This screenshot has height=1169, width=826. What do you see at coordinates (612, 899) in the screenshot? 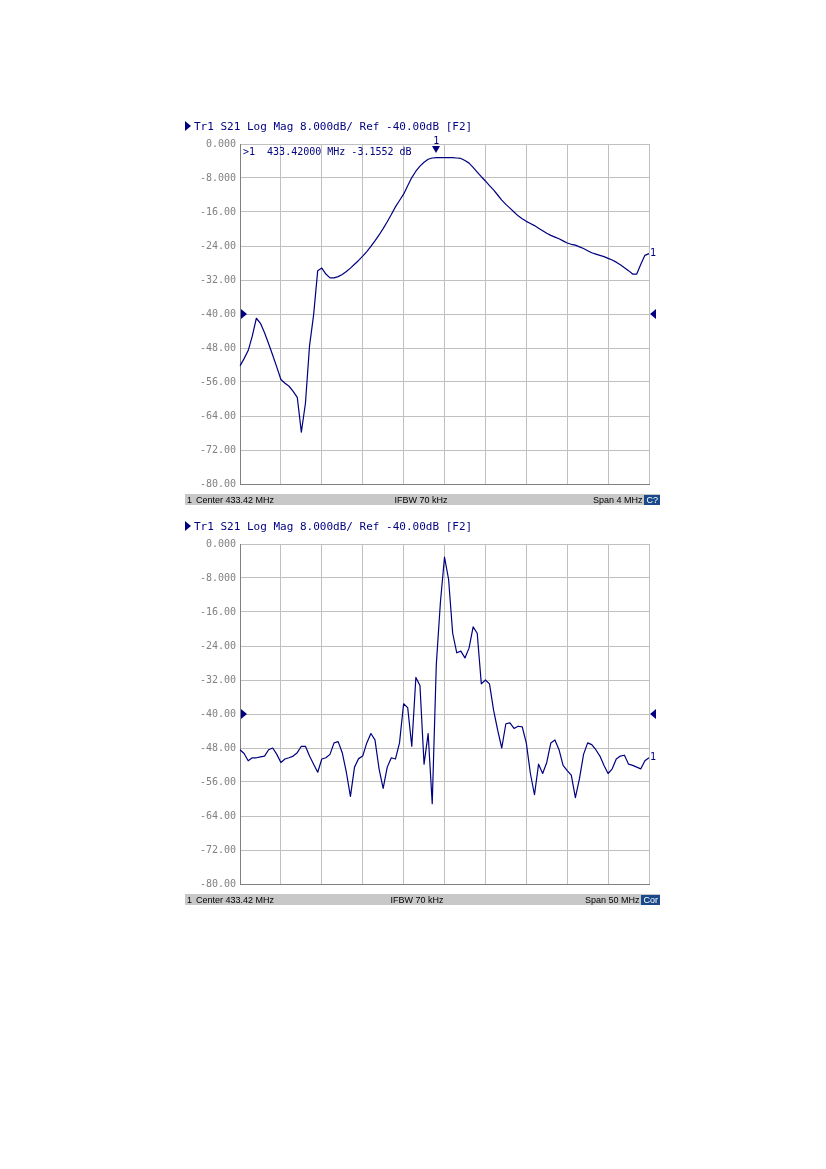
I see `text: Span 50 MHz` at bounding box center [612, 899].